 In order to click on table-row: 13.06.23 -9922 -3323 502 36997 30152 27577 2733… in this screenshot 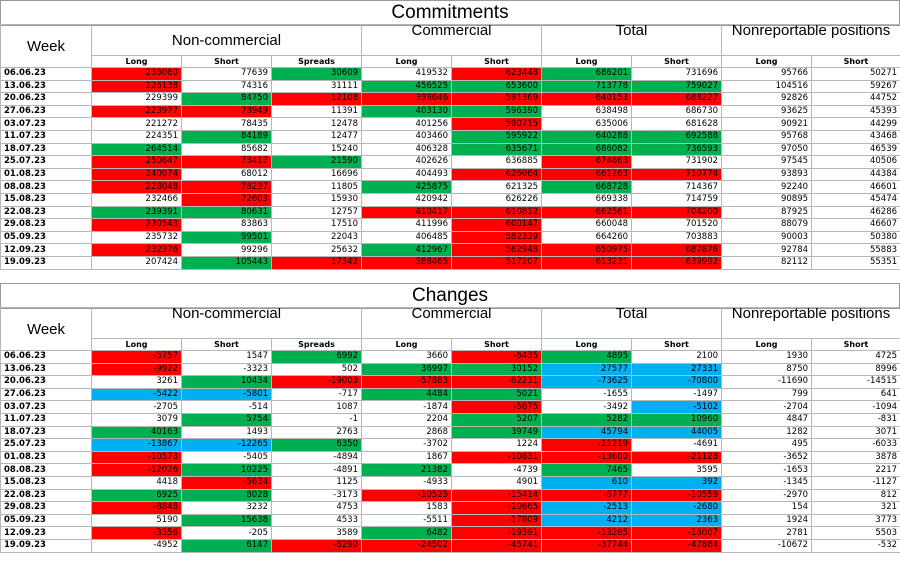, I will do `click(450, 369)`.